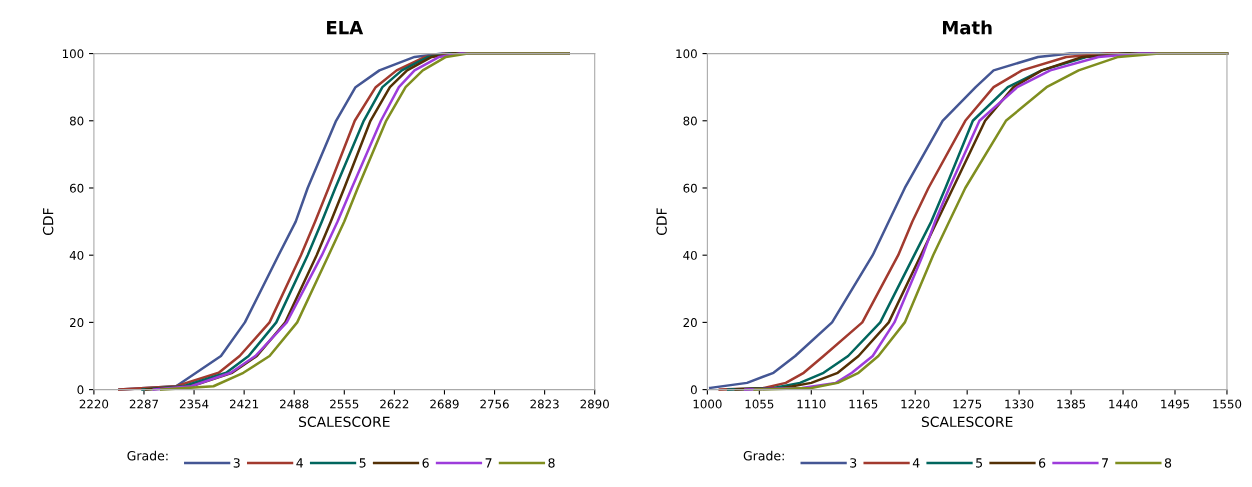 This screenshot has width=1252, height=487. I want to click on x-tick-label: 1440, so click(1123, 404).